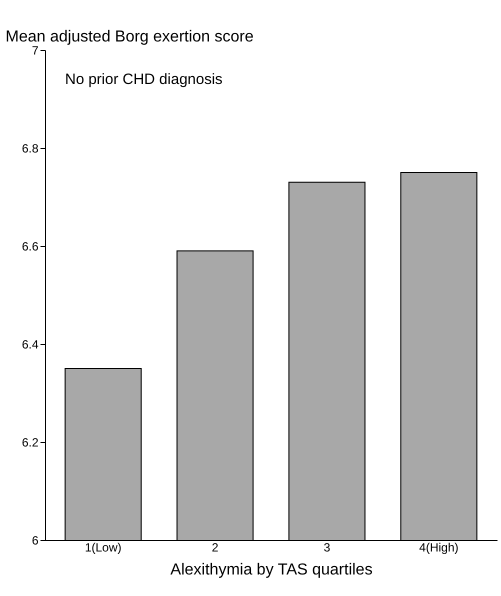 This screenshot has width=501, height=596. What do you see at coordinates (215, 547) in the screenshot?
I see `x-tick-label: 2` at bounding box center [215, 547].